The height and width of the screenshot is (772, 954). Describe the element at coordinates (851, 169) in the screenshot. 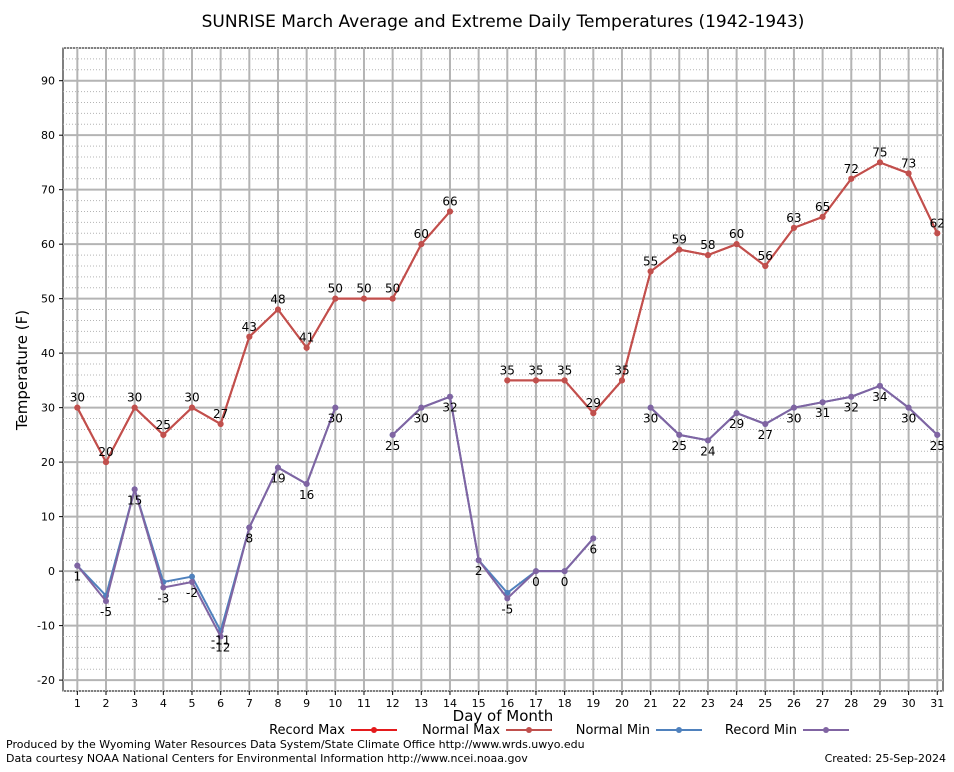

I see `max-data-label: 72` at that location.